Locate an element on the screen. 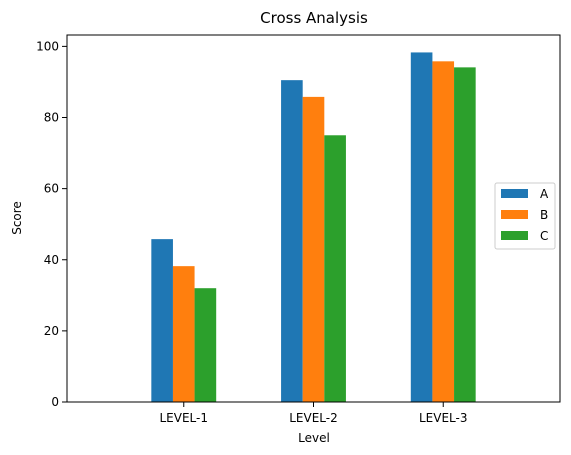  legend-label-a: A is located at coordinates (544, 194).